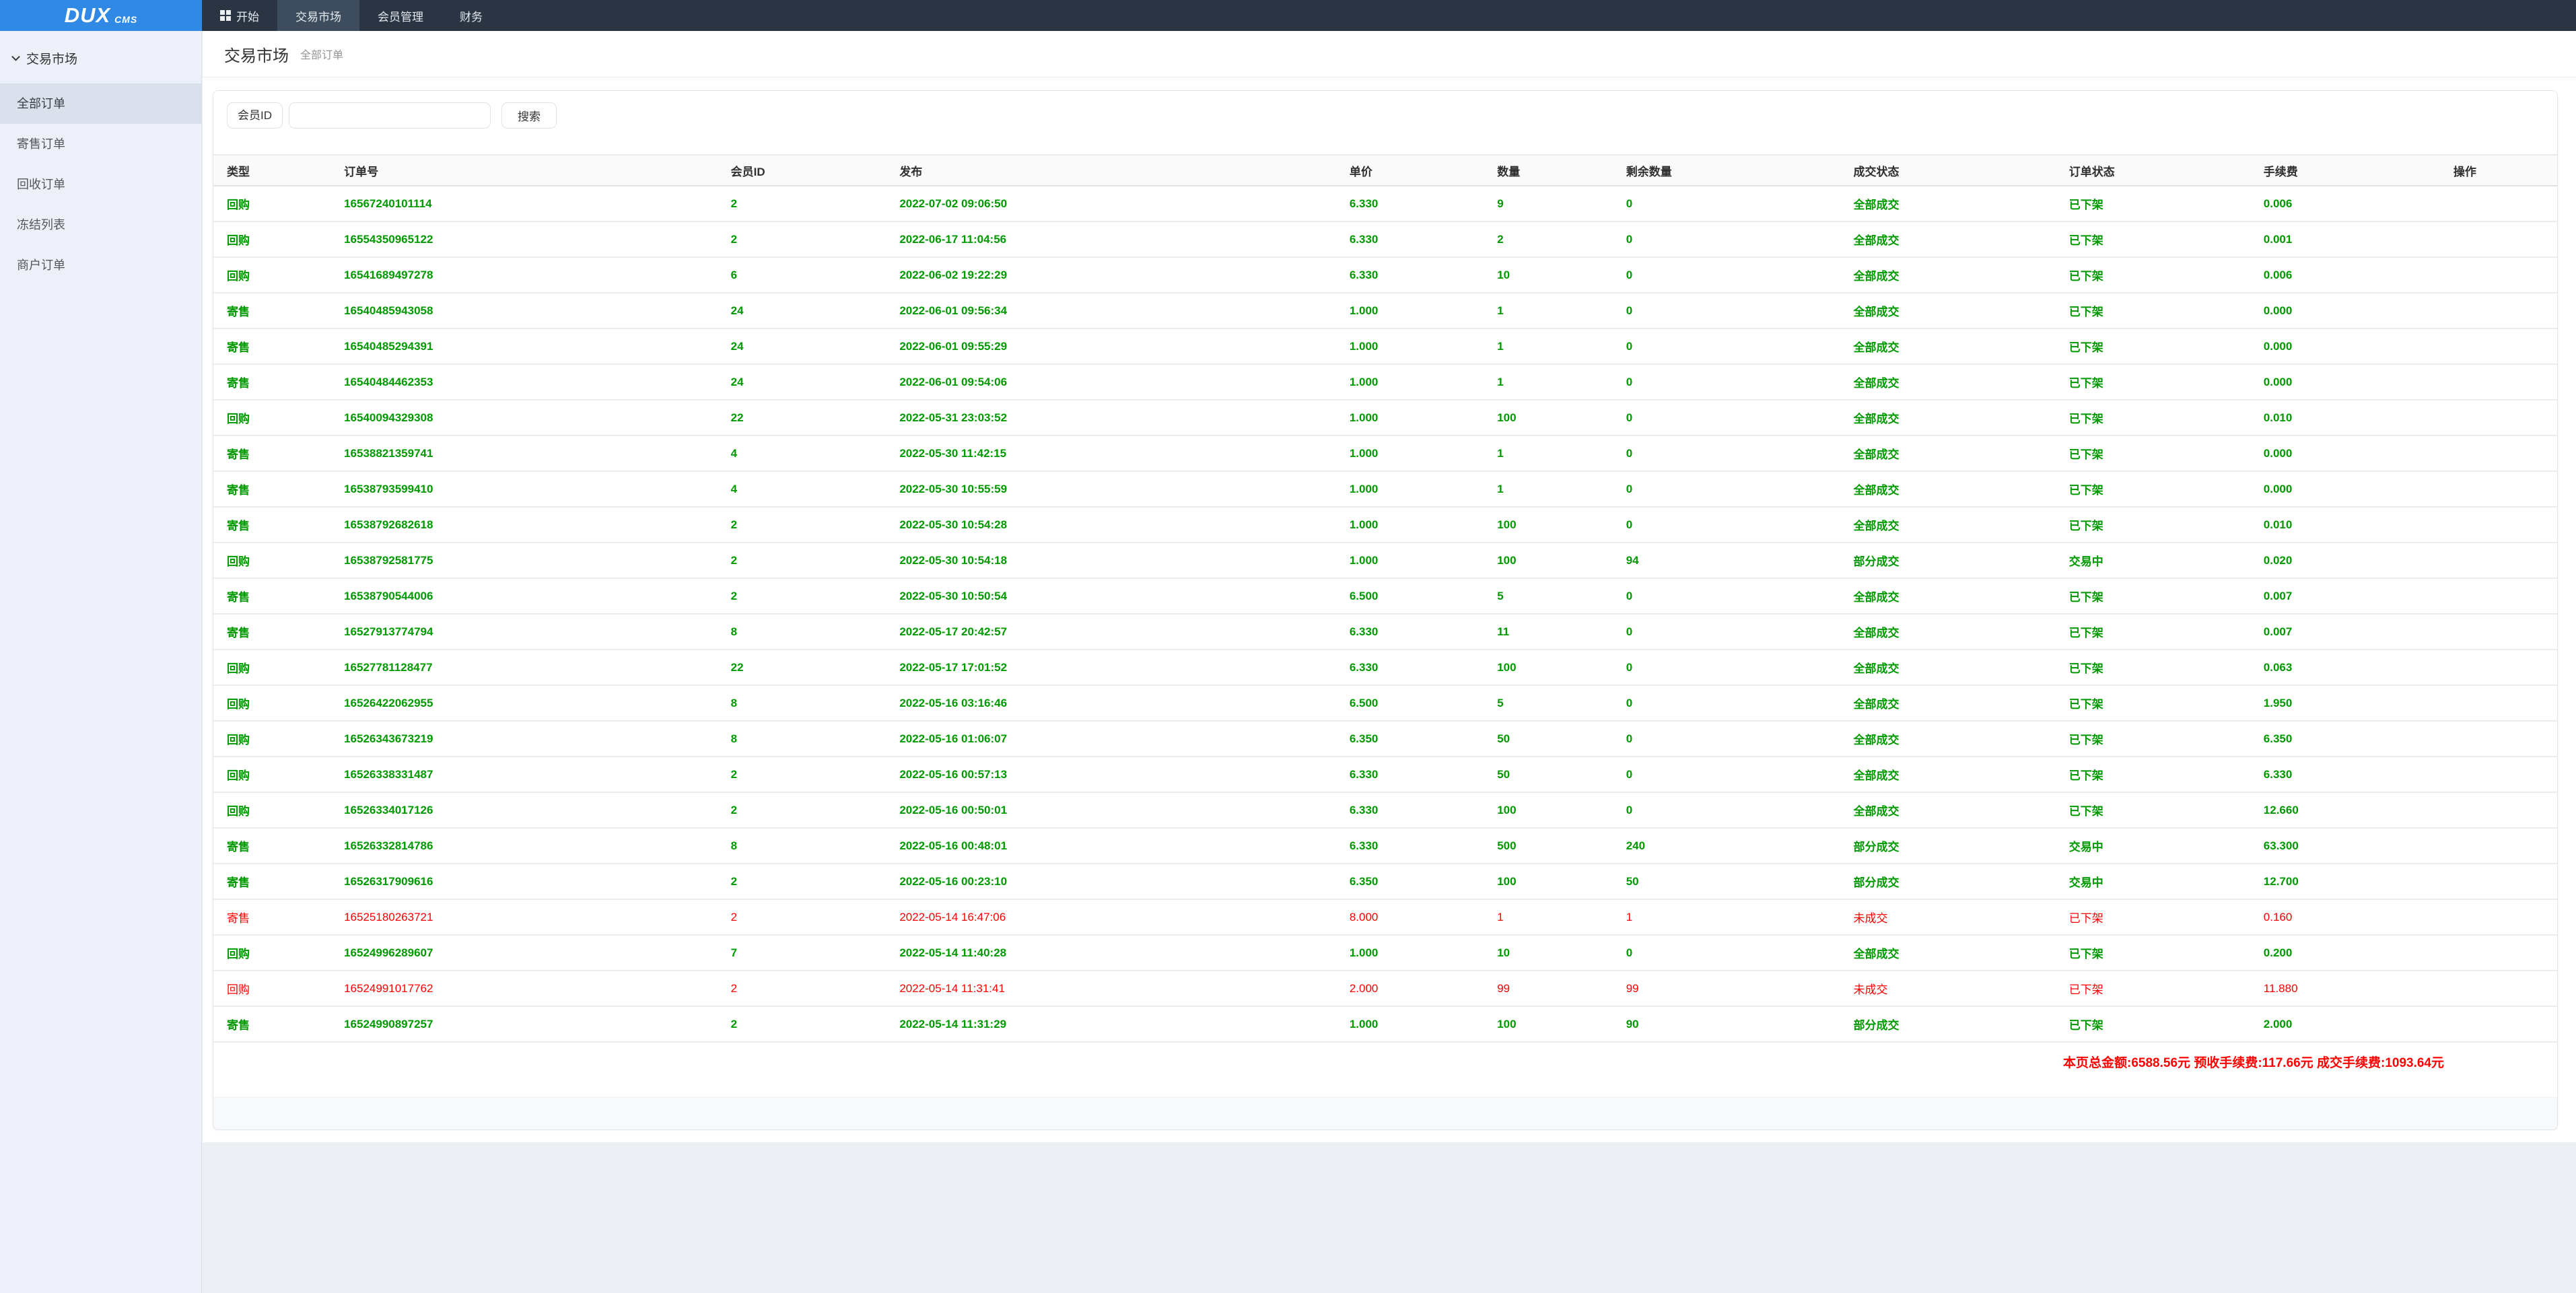 The height and width of the screenshot is (1293, 2576). I want to click on member-id-input, so click(390, 115).